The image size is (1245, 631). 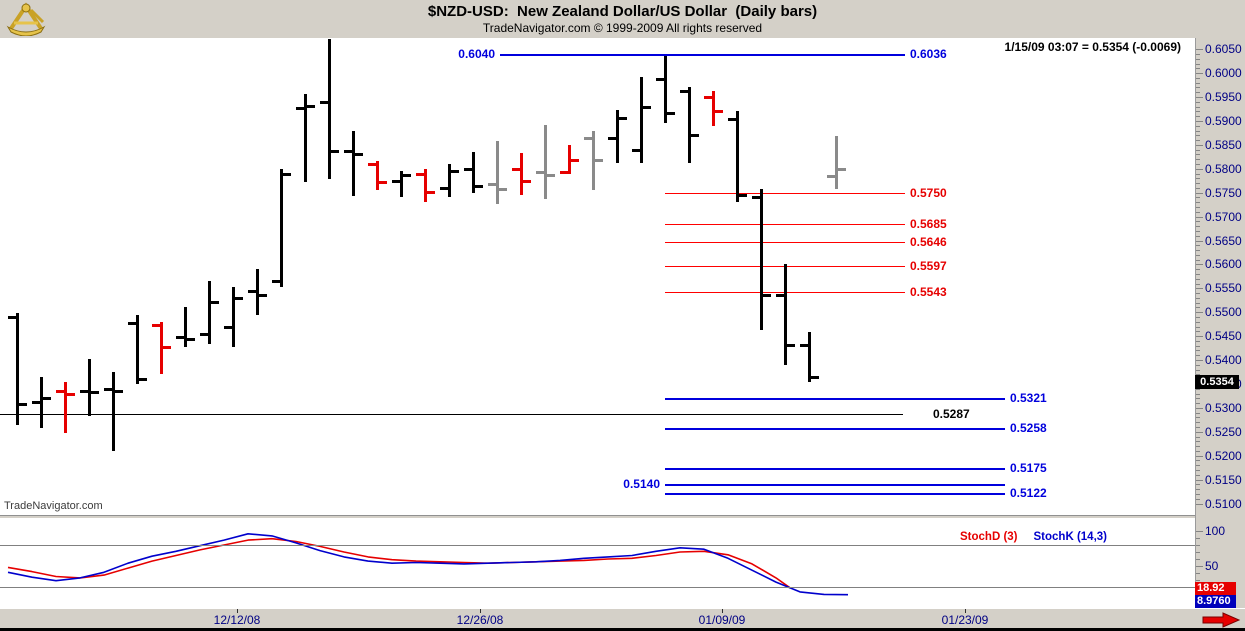 What do you see at coordinates (622, 618) in the screenshot?
I see `time-axis-footer: 12/12/08 12/26/08 01/09/09 01/23/09` at bounding box center [622, 618].